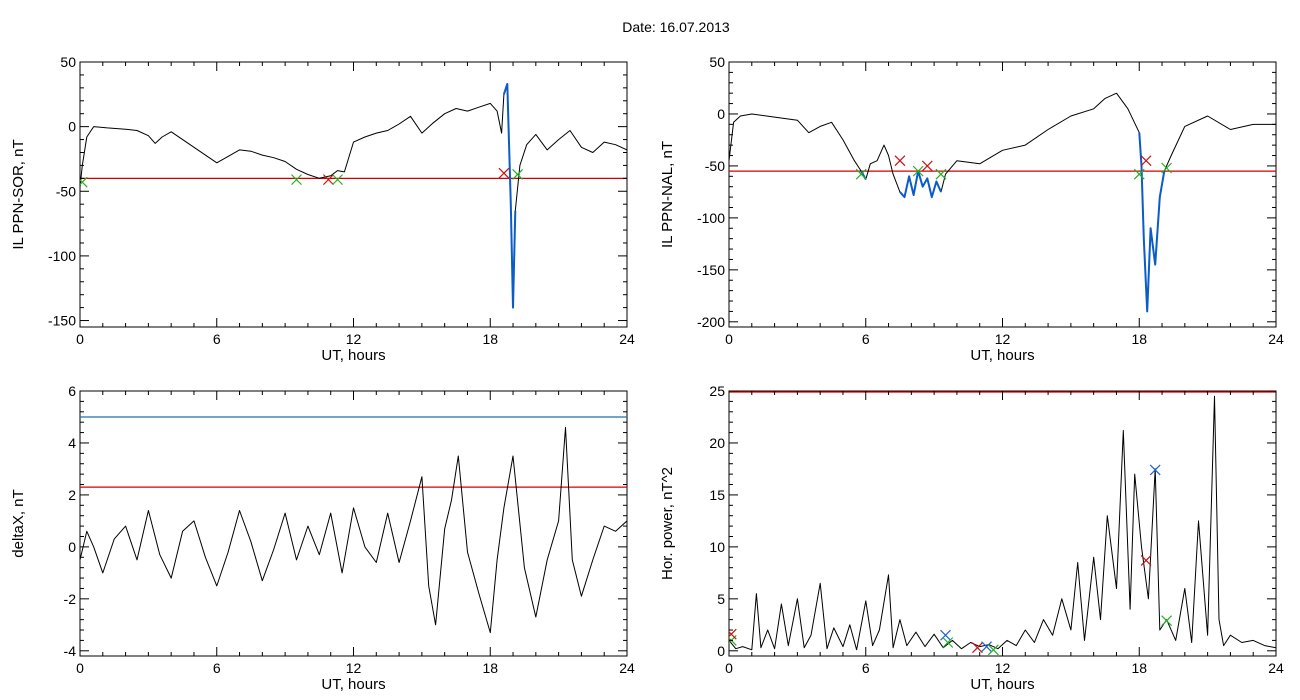 This screenshot has height=700, width=1300. What do you see at coordinates (717, 391) in the screenshot?
I see `y-tick-label: 25` at bounding box center [717, 391].